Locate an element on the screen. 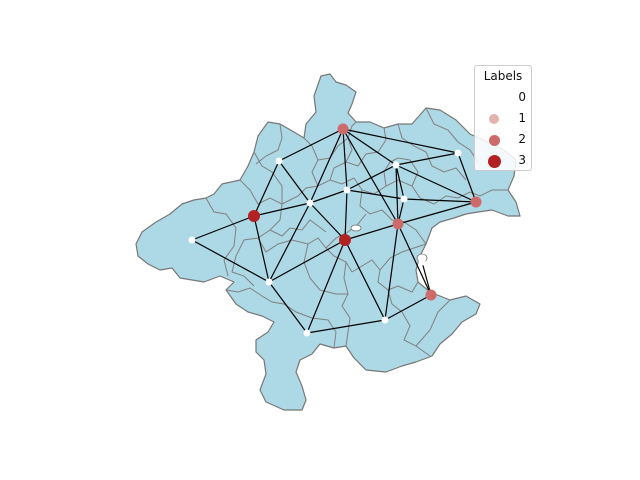 The height and width of the screenshot is (480, 640). legend-label: 3 is located at coordinates (522, 160).